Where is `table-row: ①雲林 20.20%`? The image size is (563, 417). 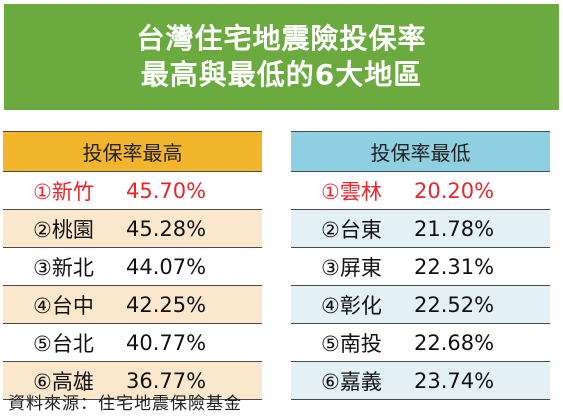
table-row: ①雲林 20.20% is located at coordinates (420, 191).